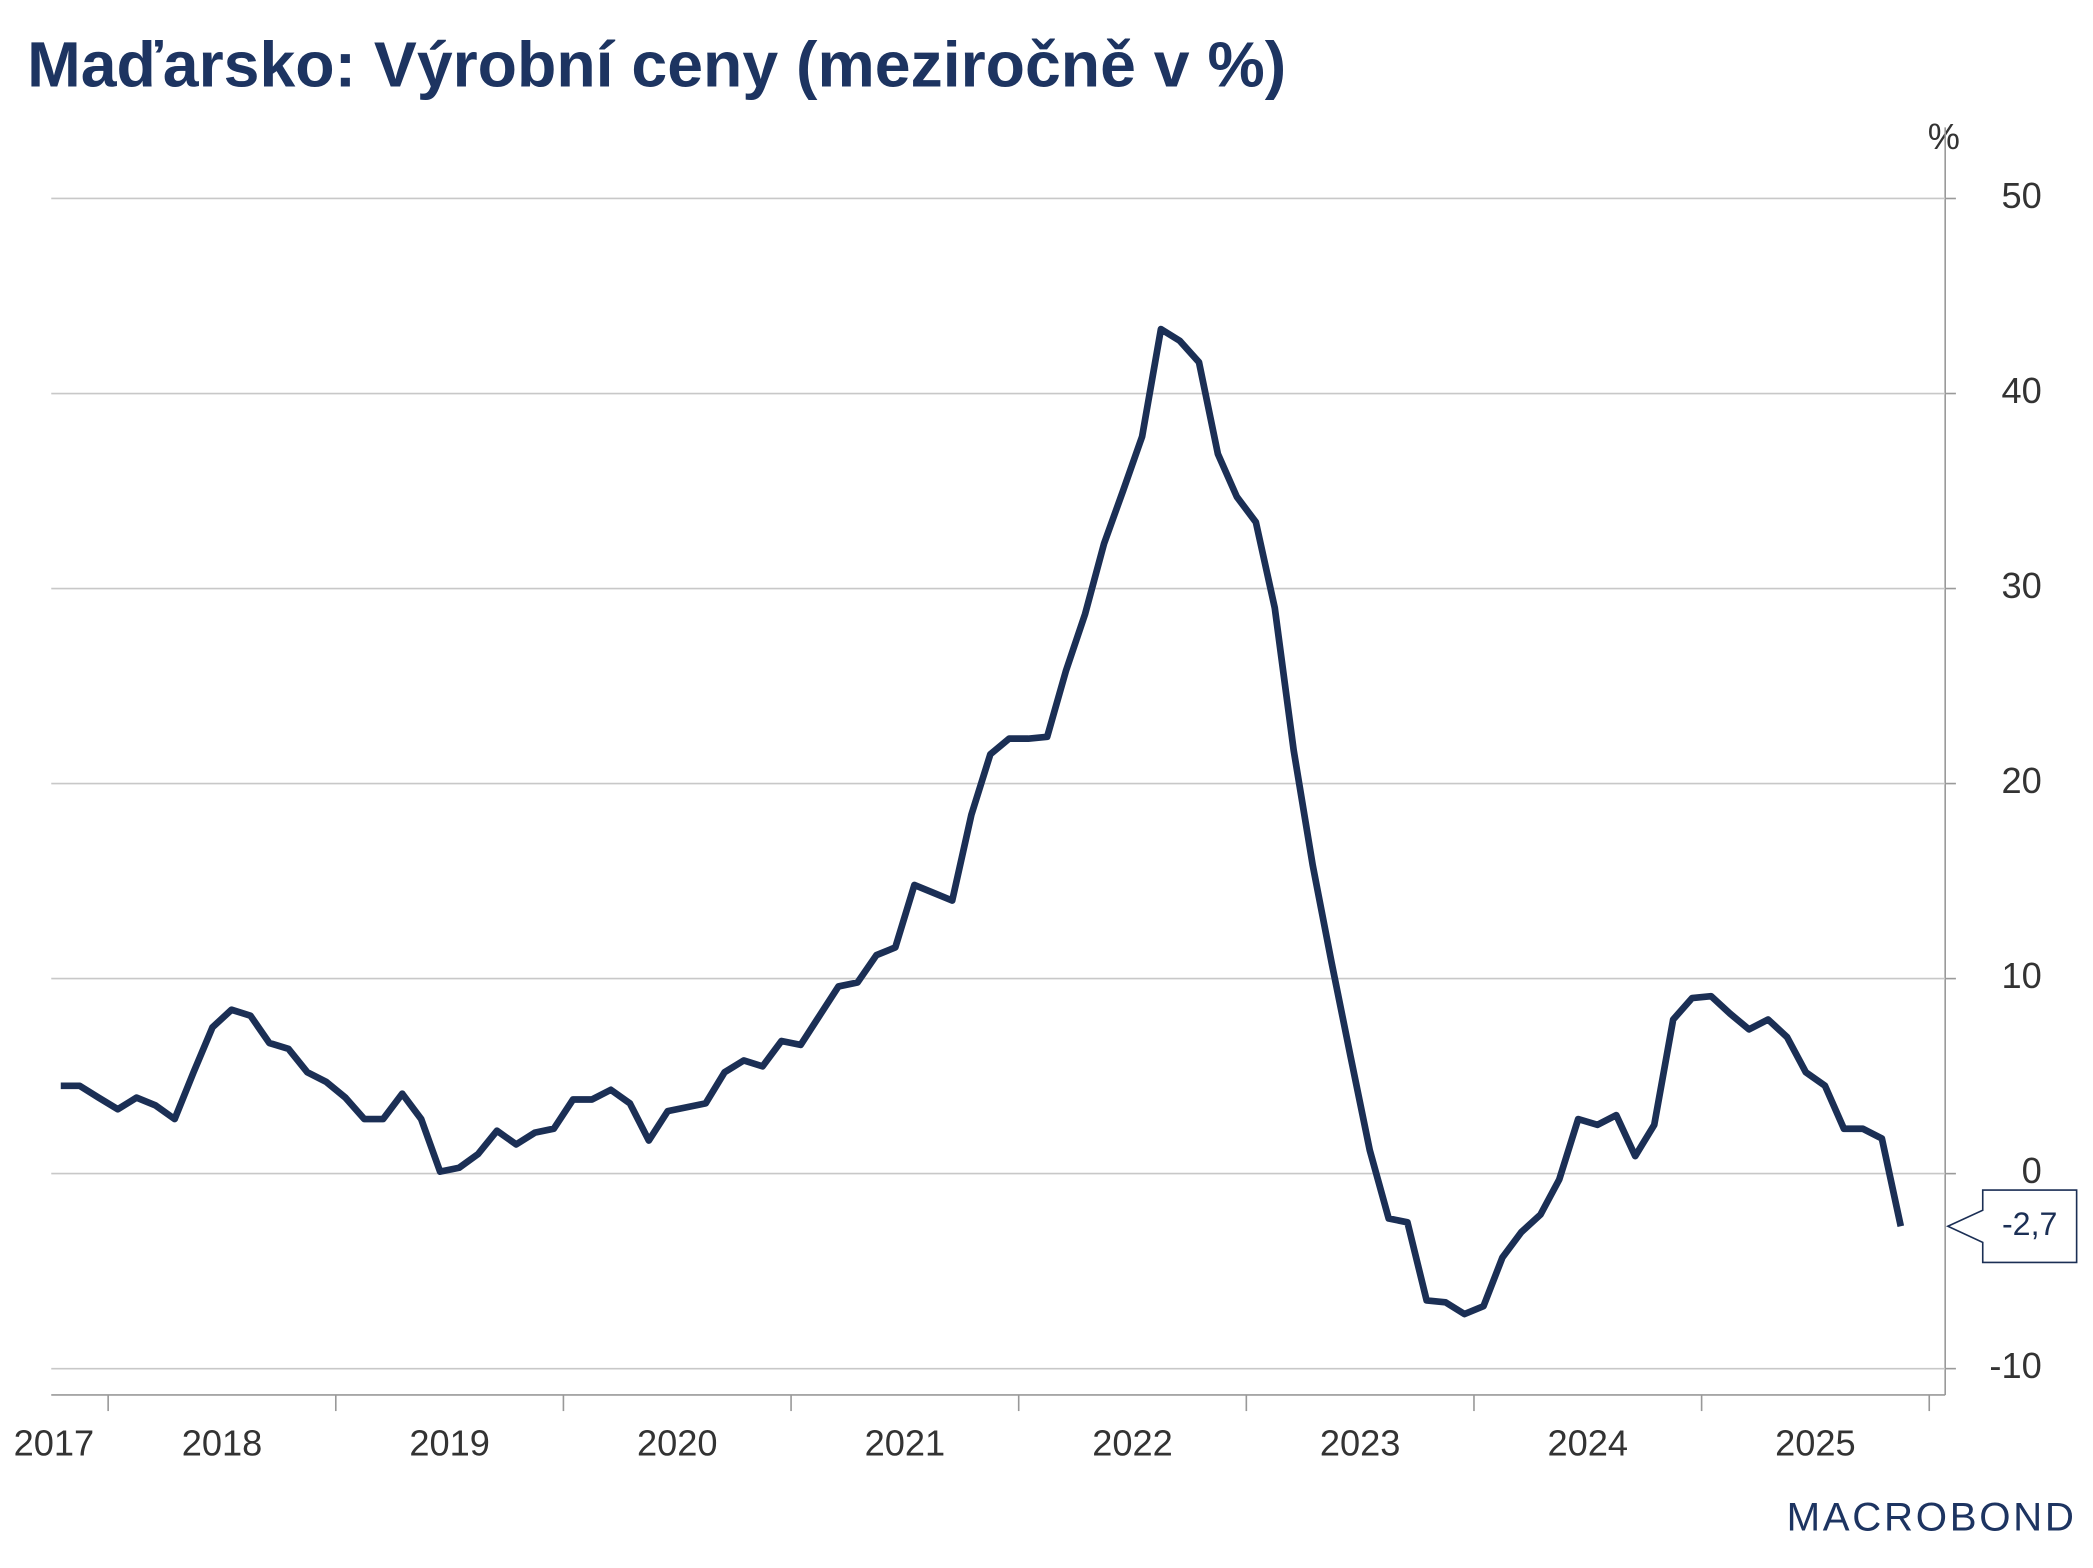 The width and height of the screenshot is (2093, 1568). Describe the element at coordinates (2021, 780) in the screenshot. I see `y-tick-label: 20` at that location.